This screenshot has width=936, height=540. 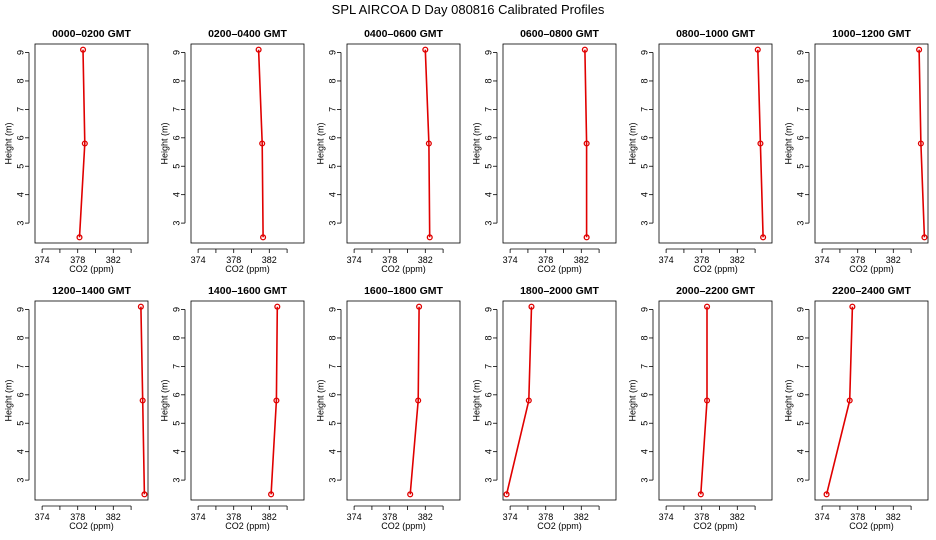 I want to click on panel-title: 2200–2400 GMT, so click(x=871, y=291).